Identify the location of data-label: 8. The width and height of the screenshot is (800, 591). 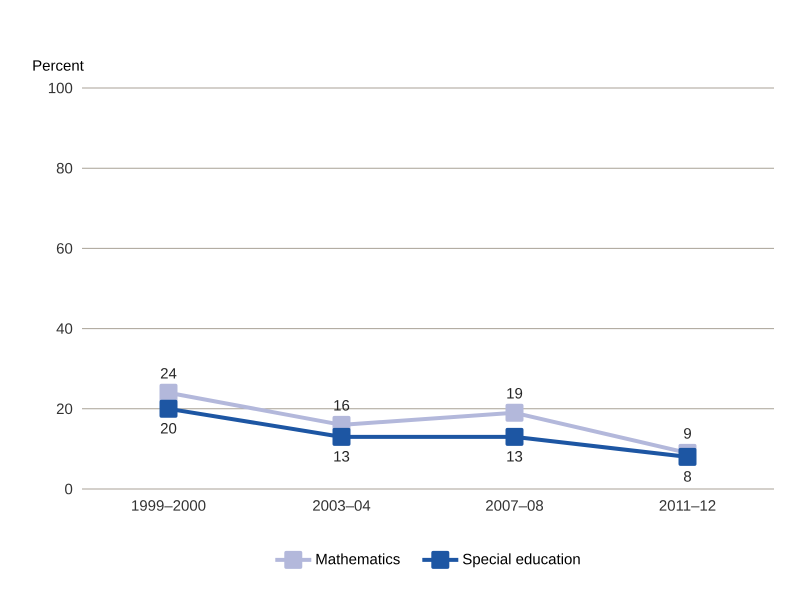
(688, 476).